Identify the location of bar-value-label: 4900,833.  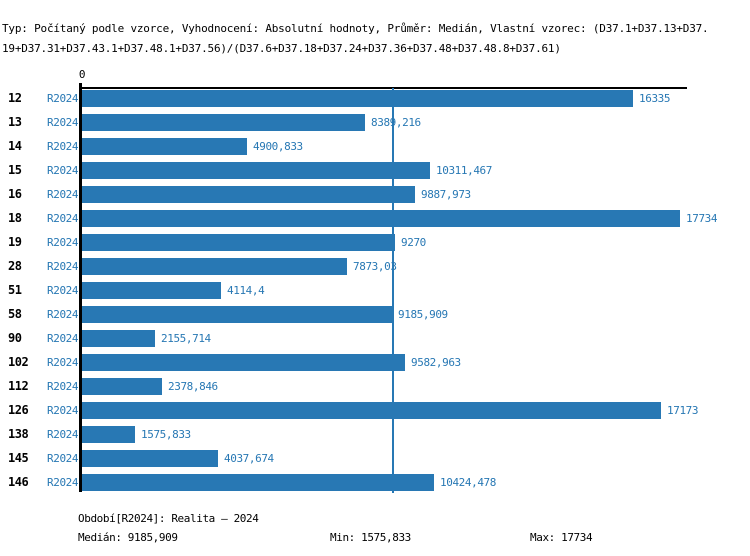
(278, 146).